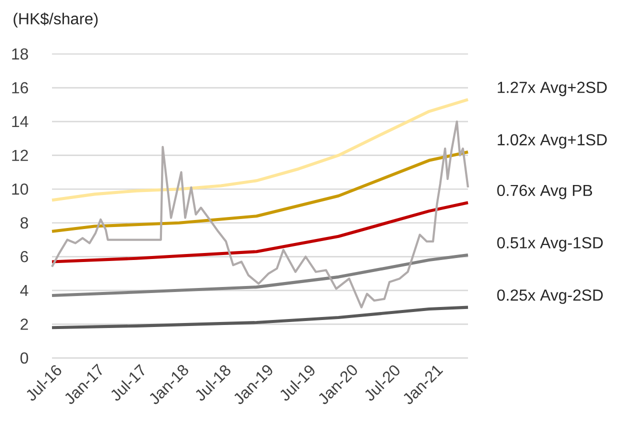 The height and width of the screenshot is (434, 623). Describe the element at coordinates (550, 244) in the screenshot. I see `series-label: 0.51x Avg-1SD` at that location.